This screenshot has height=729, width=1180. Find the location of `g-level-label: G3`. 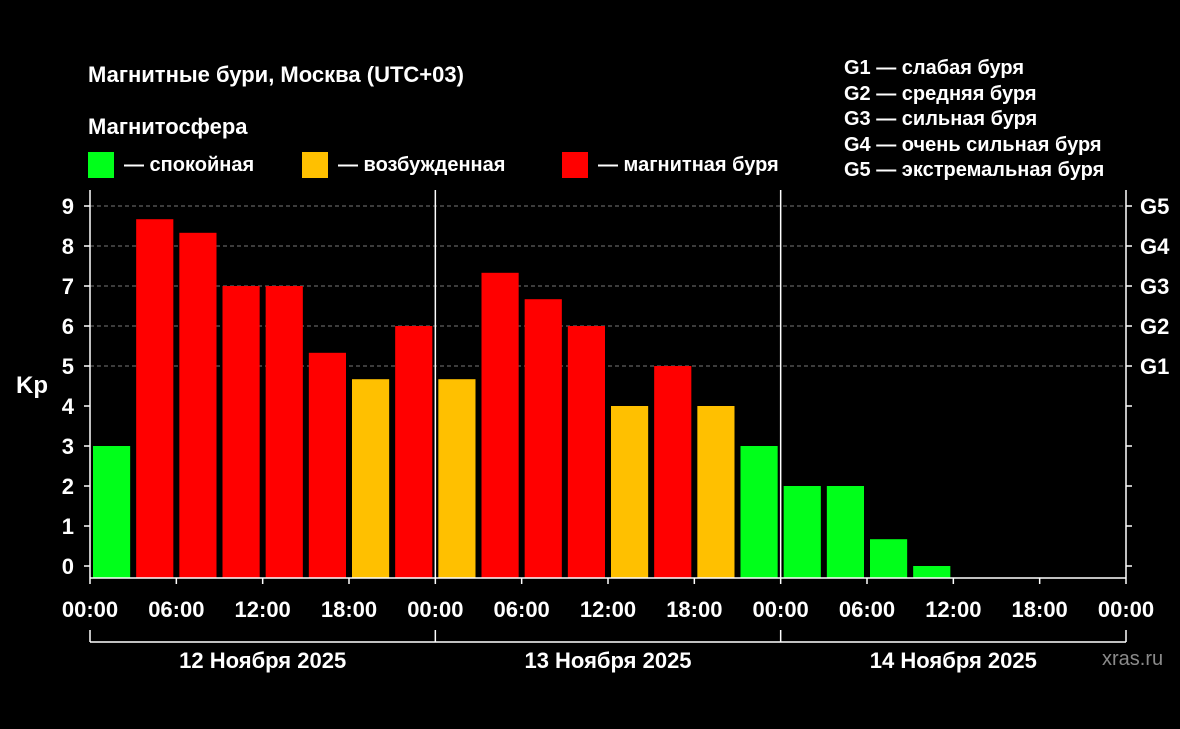

g-level-label: G3 is located at coordinates (1154, 286).